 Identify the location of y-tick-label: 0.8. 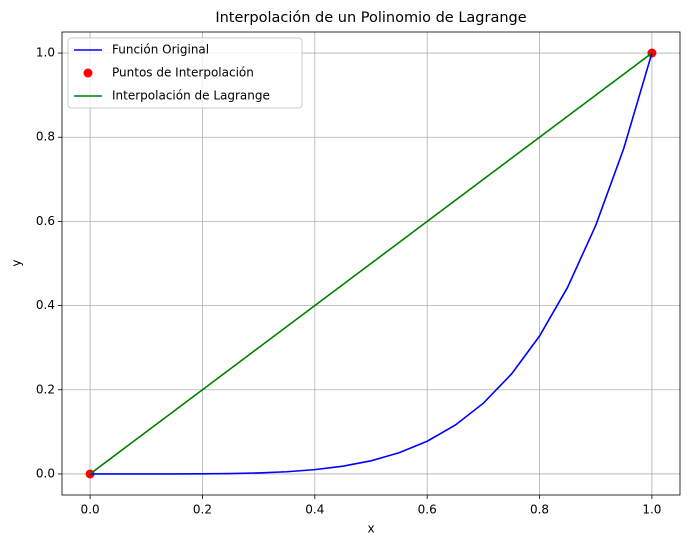
(45, 137).